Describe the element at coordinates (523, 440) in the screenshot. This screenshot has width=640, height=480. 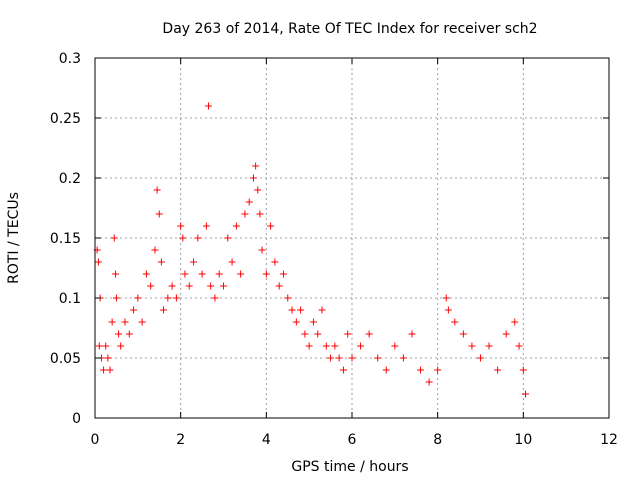
I see `x-tick-label: 10` at that location.